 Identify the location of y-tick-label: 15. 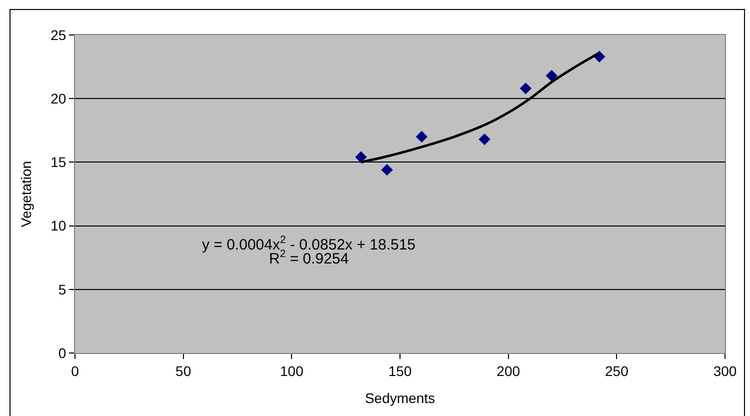
(58, 162).